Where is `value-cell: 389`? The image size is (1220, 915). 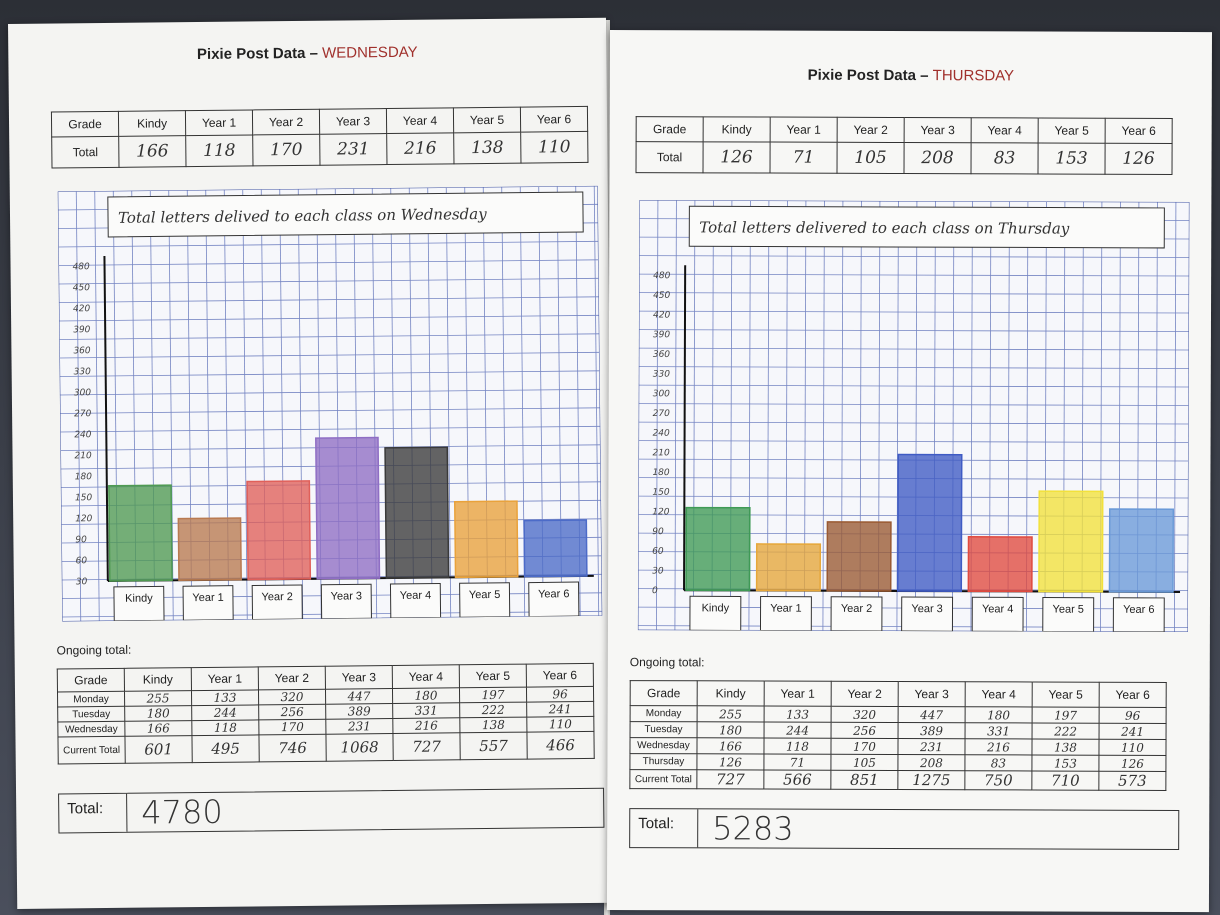
value-cell: 389 is located at coordinates (359, 711).